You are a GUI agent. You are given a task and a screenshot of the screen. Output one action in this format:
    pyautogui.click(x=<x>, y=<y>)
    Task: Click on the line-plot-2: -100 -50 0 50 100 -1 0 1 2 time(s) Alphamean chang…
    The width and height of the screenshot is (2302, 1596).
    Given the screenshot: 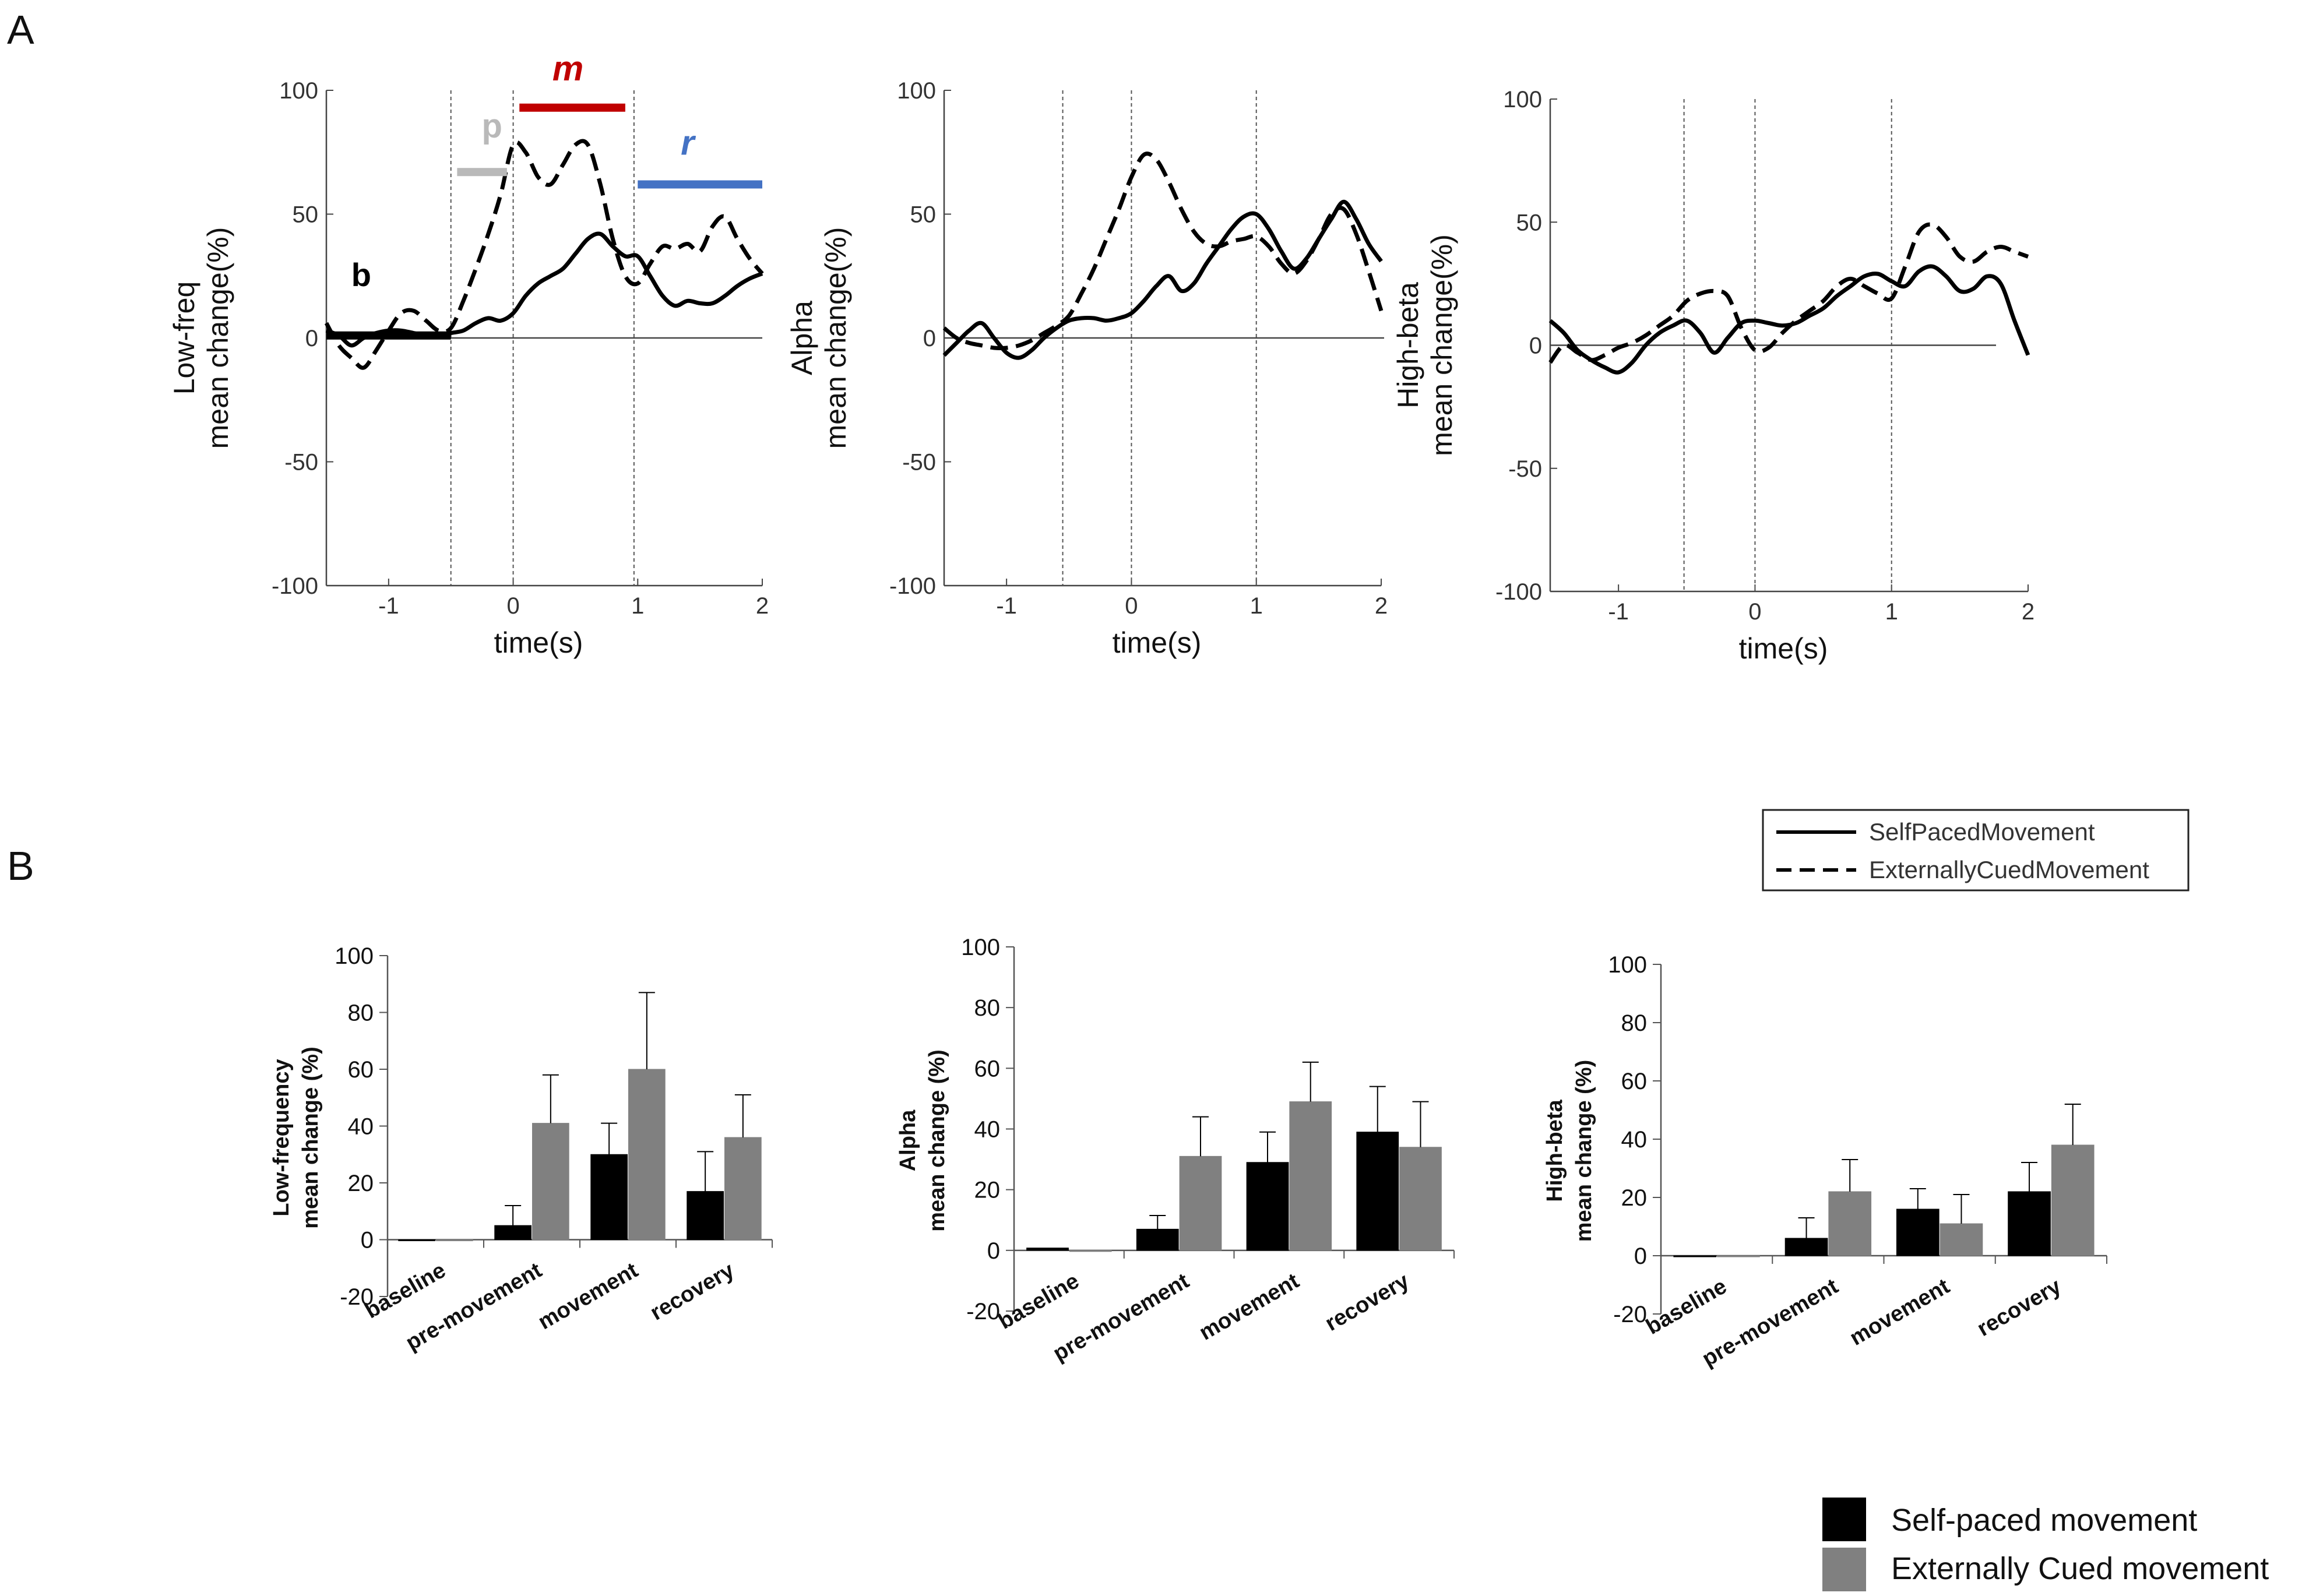 What is the action you would take?
    pyautogui.click(x=1087, y=368)
    